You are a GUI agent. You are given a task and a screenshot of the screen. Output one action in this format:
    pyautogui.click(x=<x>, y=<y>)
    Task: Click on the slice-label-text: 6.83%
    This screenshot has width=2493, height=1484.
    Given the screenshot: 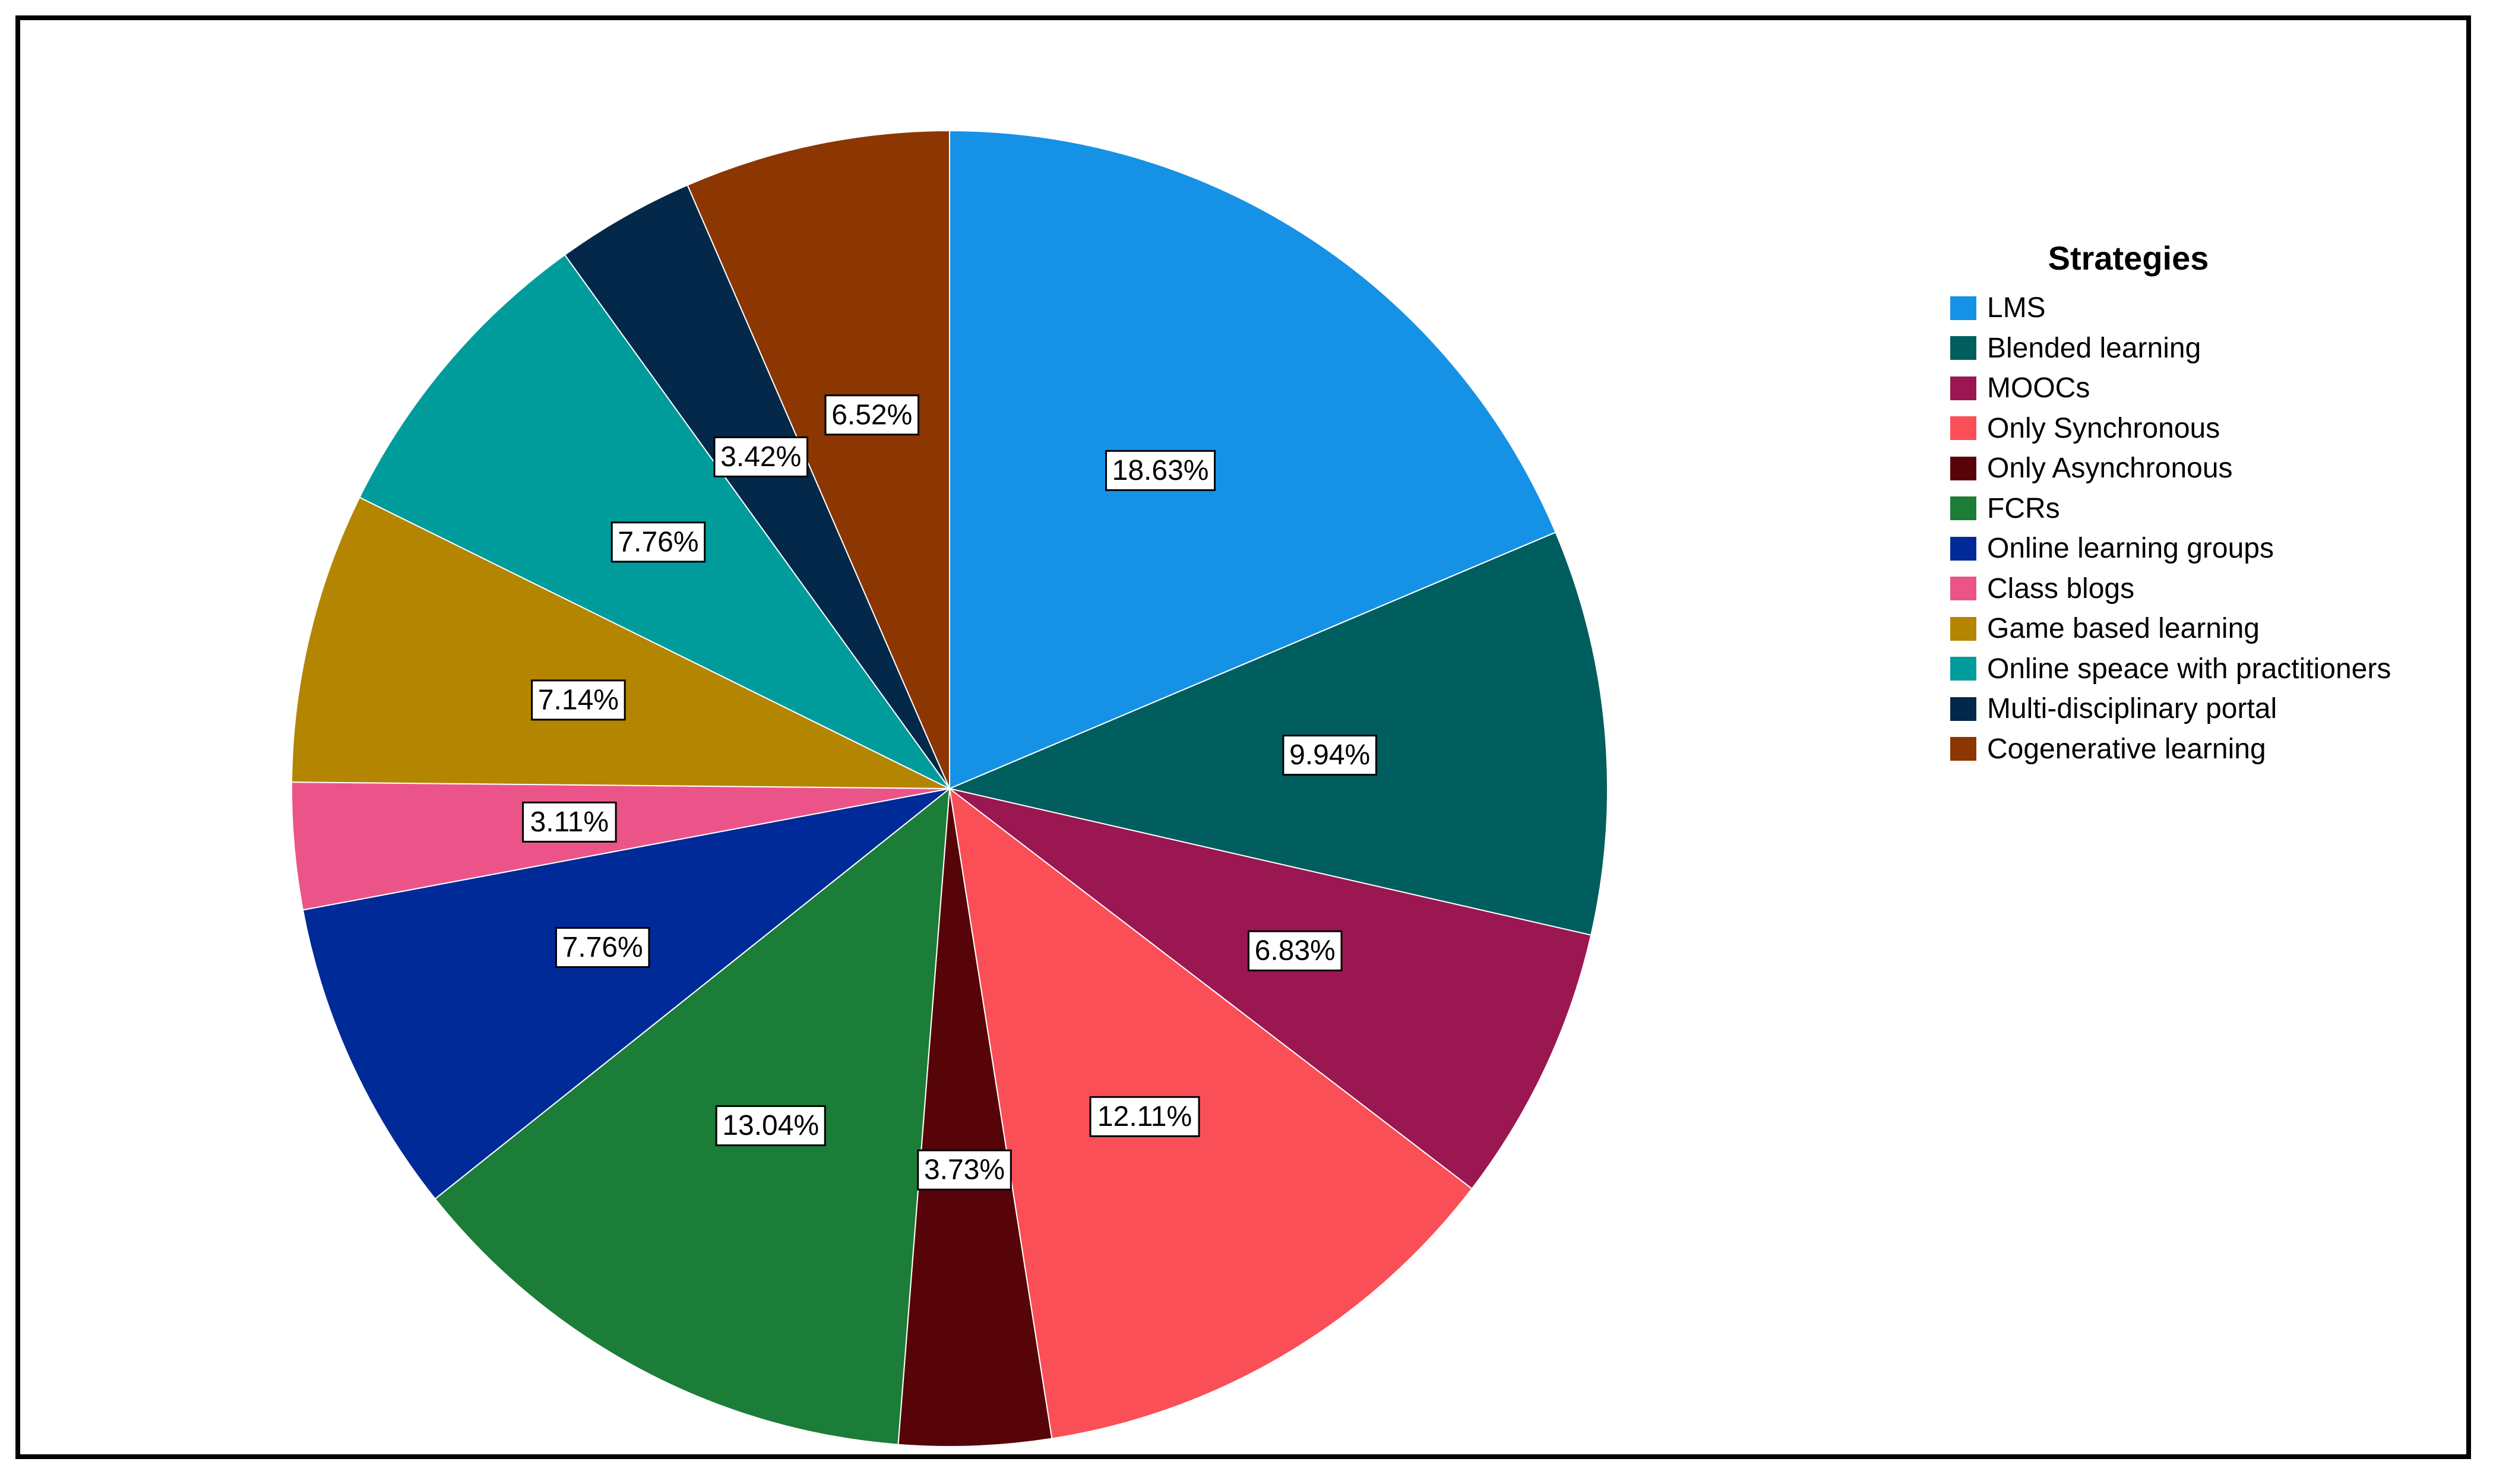 What is the action you would take?
    pyautogui.click(x=1295, y=951)
    